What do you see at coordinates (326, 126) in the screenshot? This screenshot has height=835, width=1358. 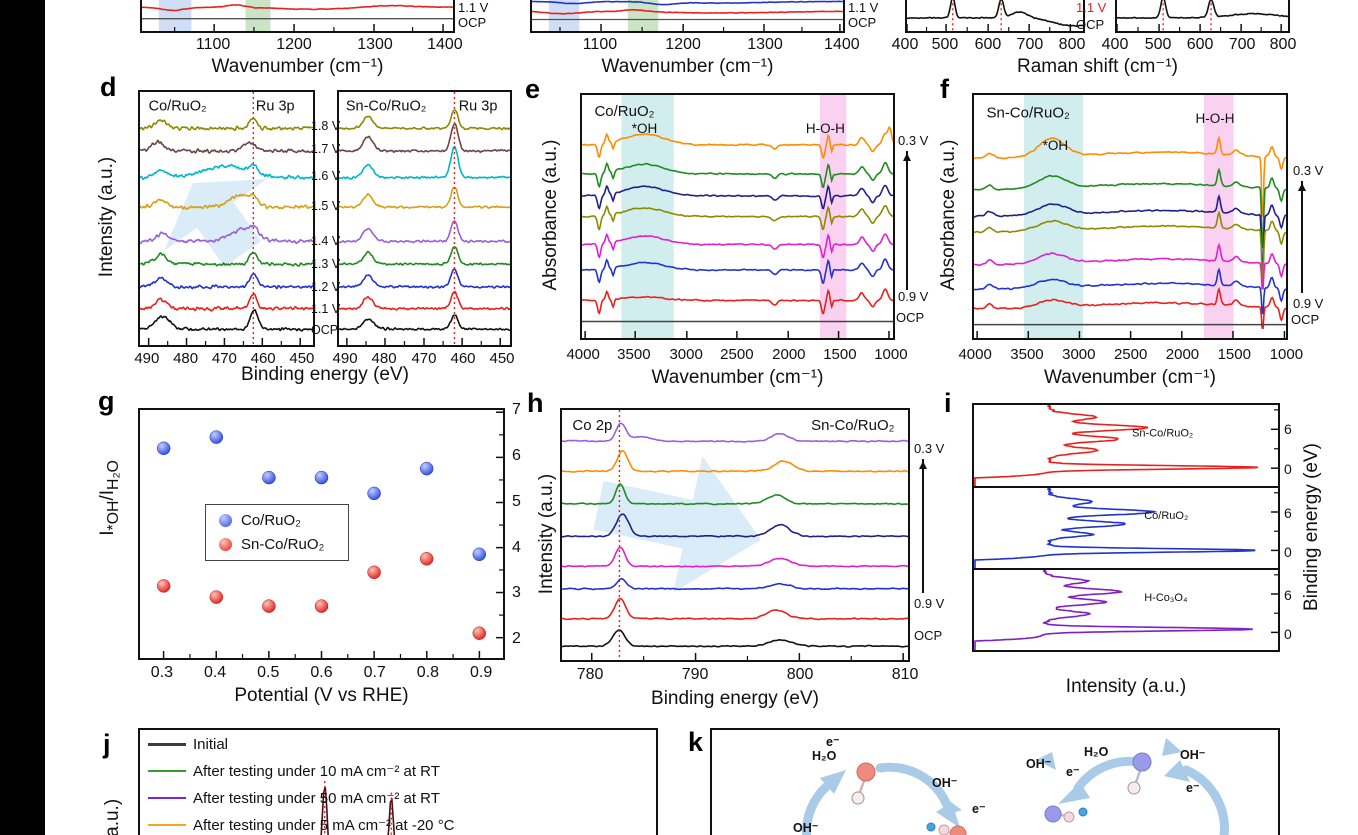 I see `curve-label-1-8v: 1.8 V` at bounding box center [326, 126].